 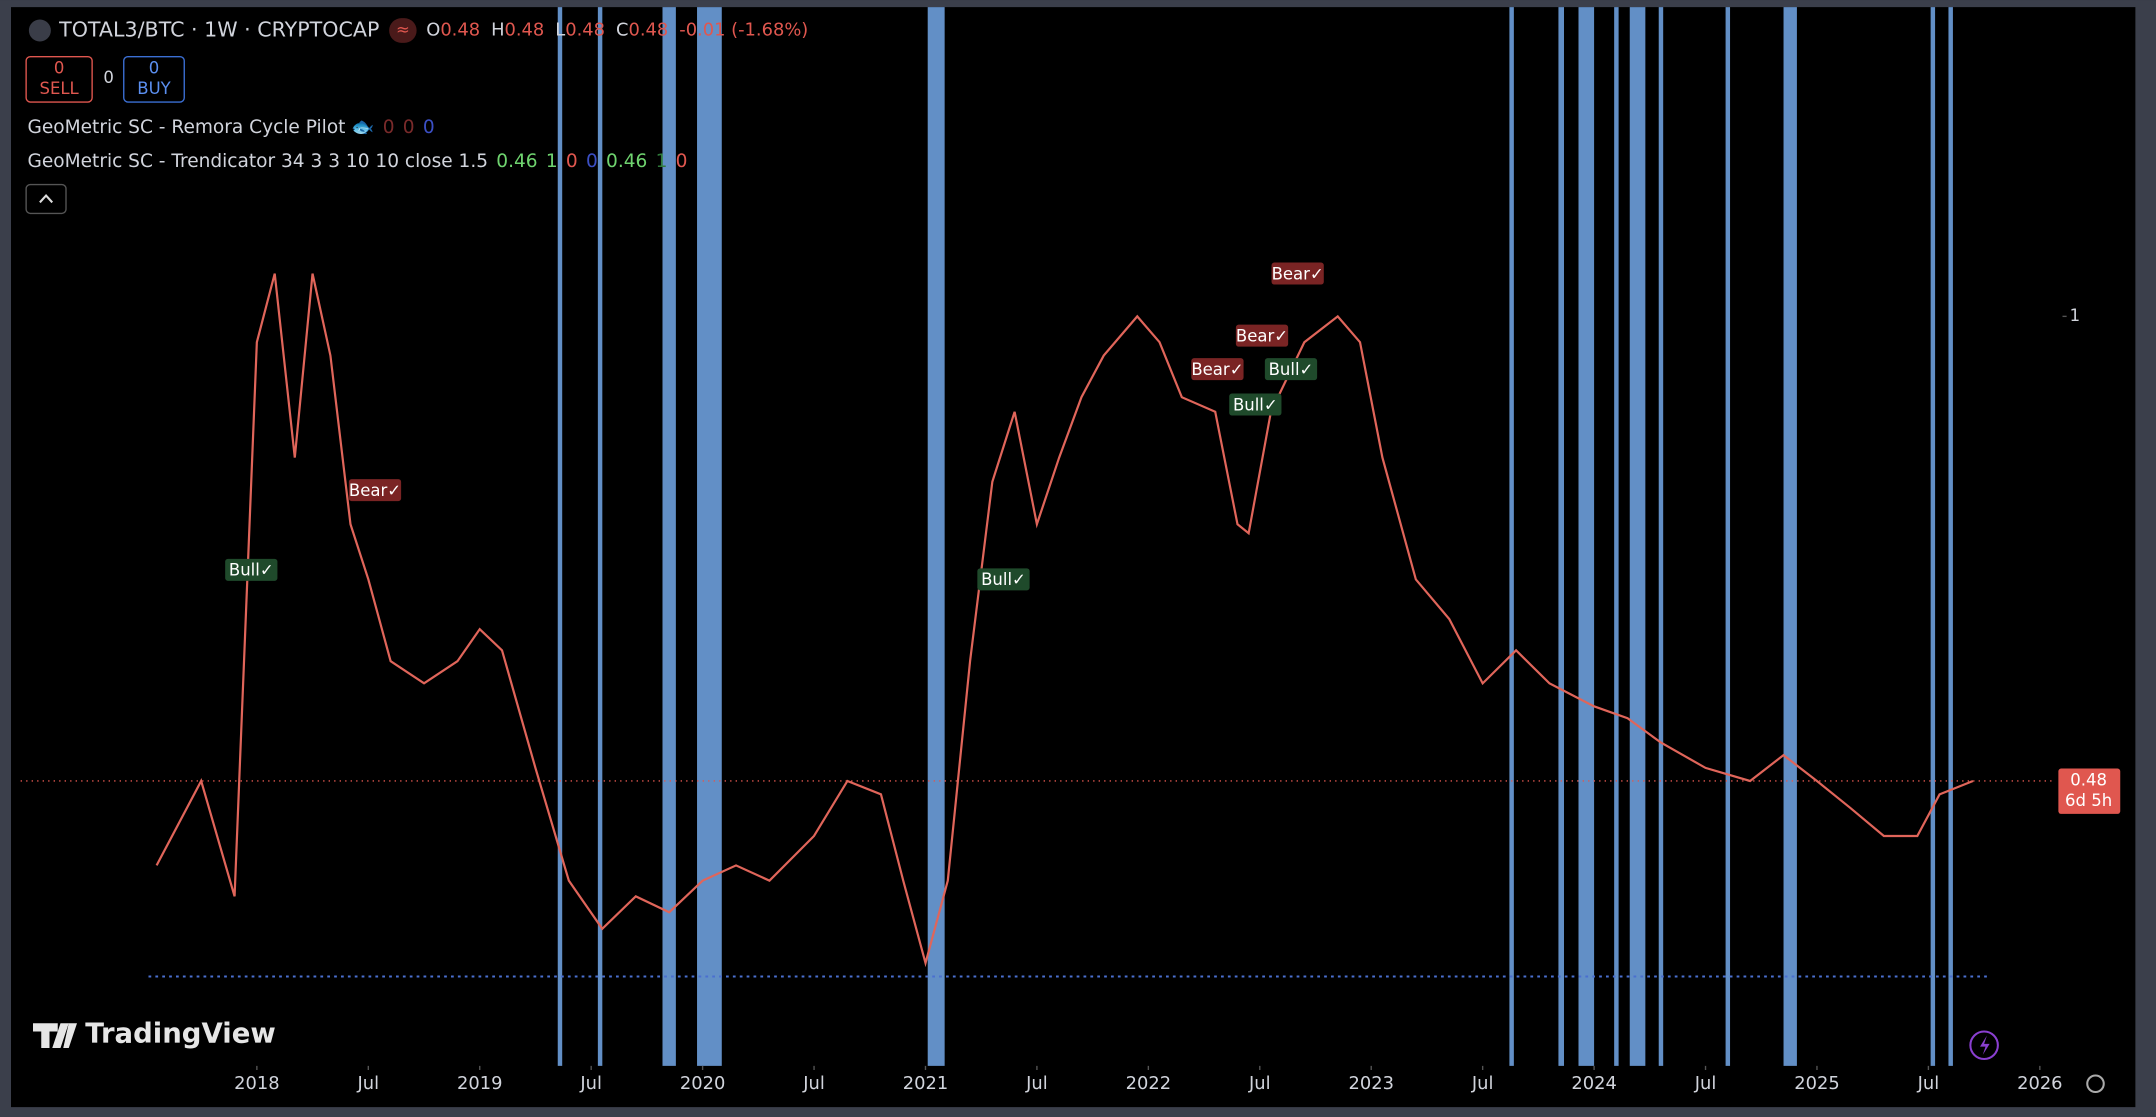 What do you see at coordinates (2075, 315) in the screenshot?
I see `y-tick-label: 1` at bounding box center [2075, 315].